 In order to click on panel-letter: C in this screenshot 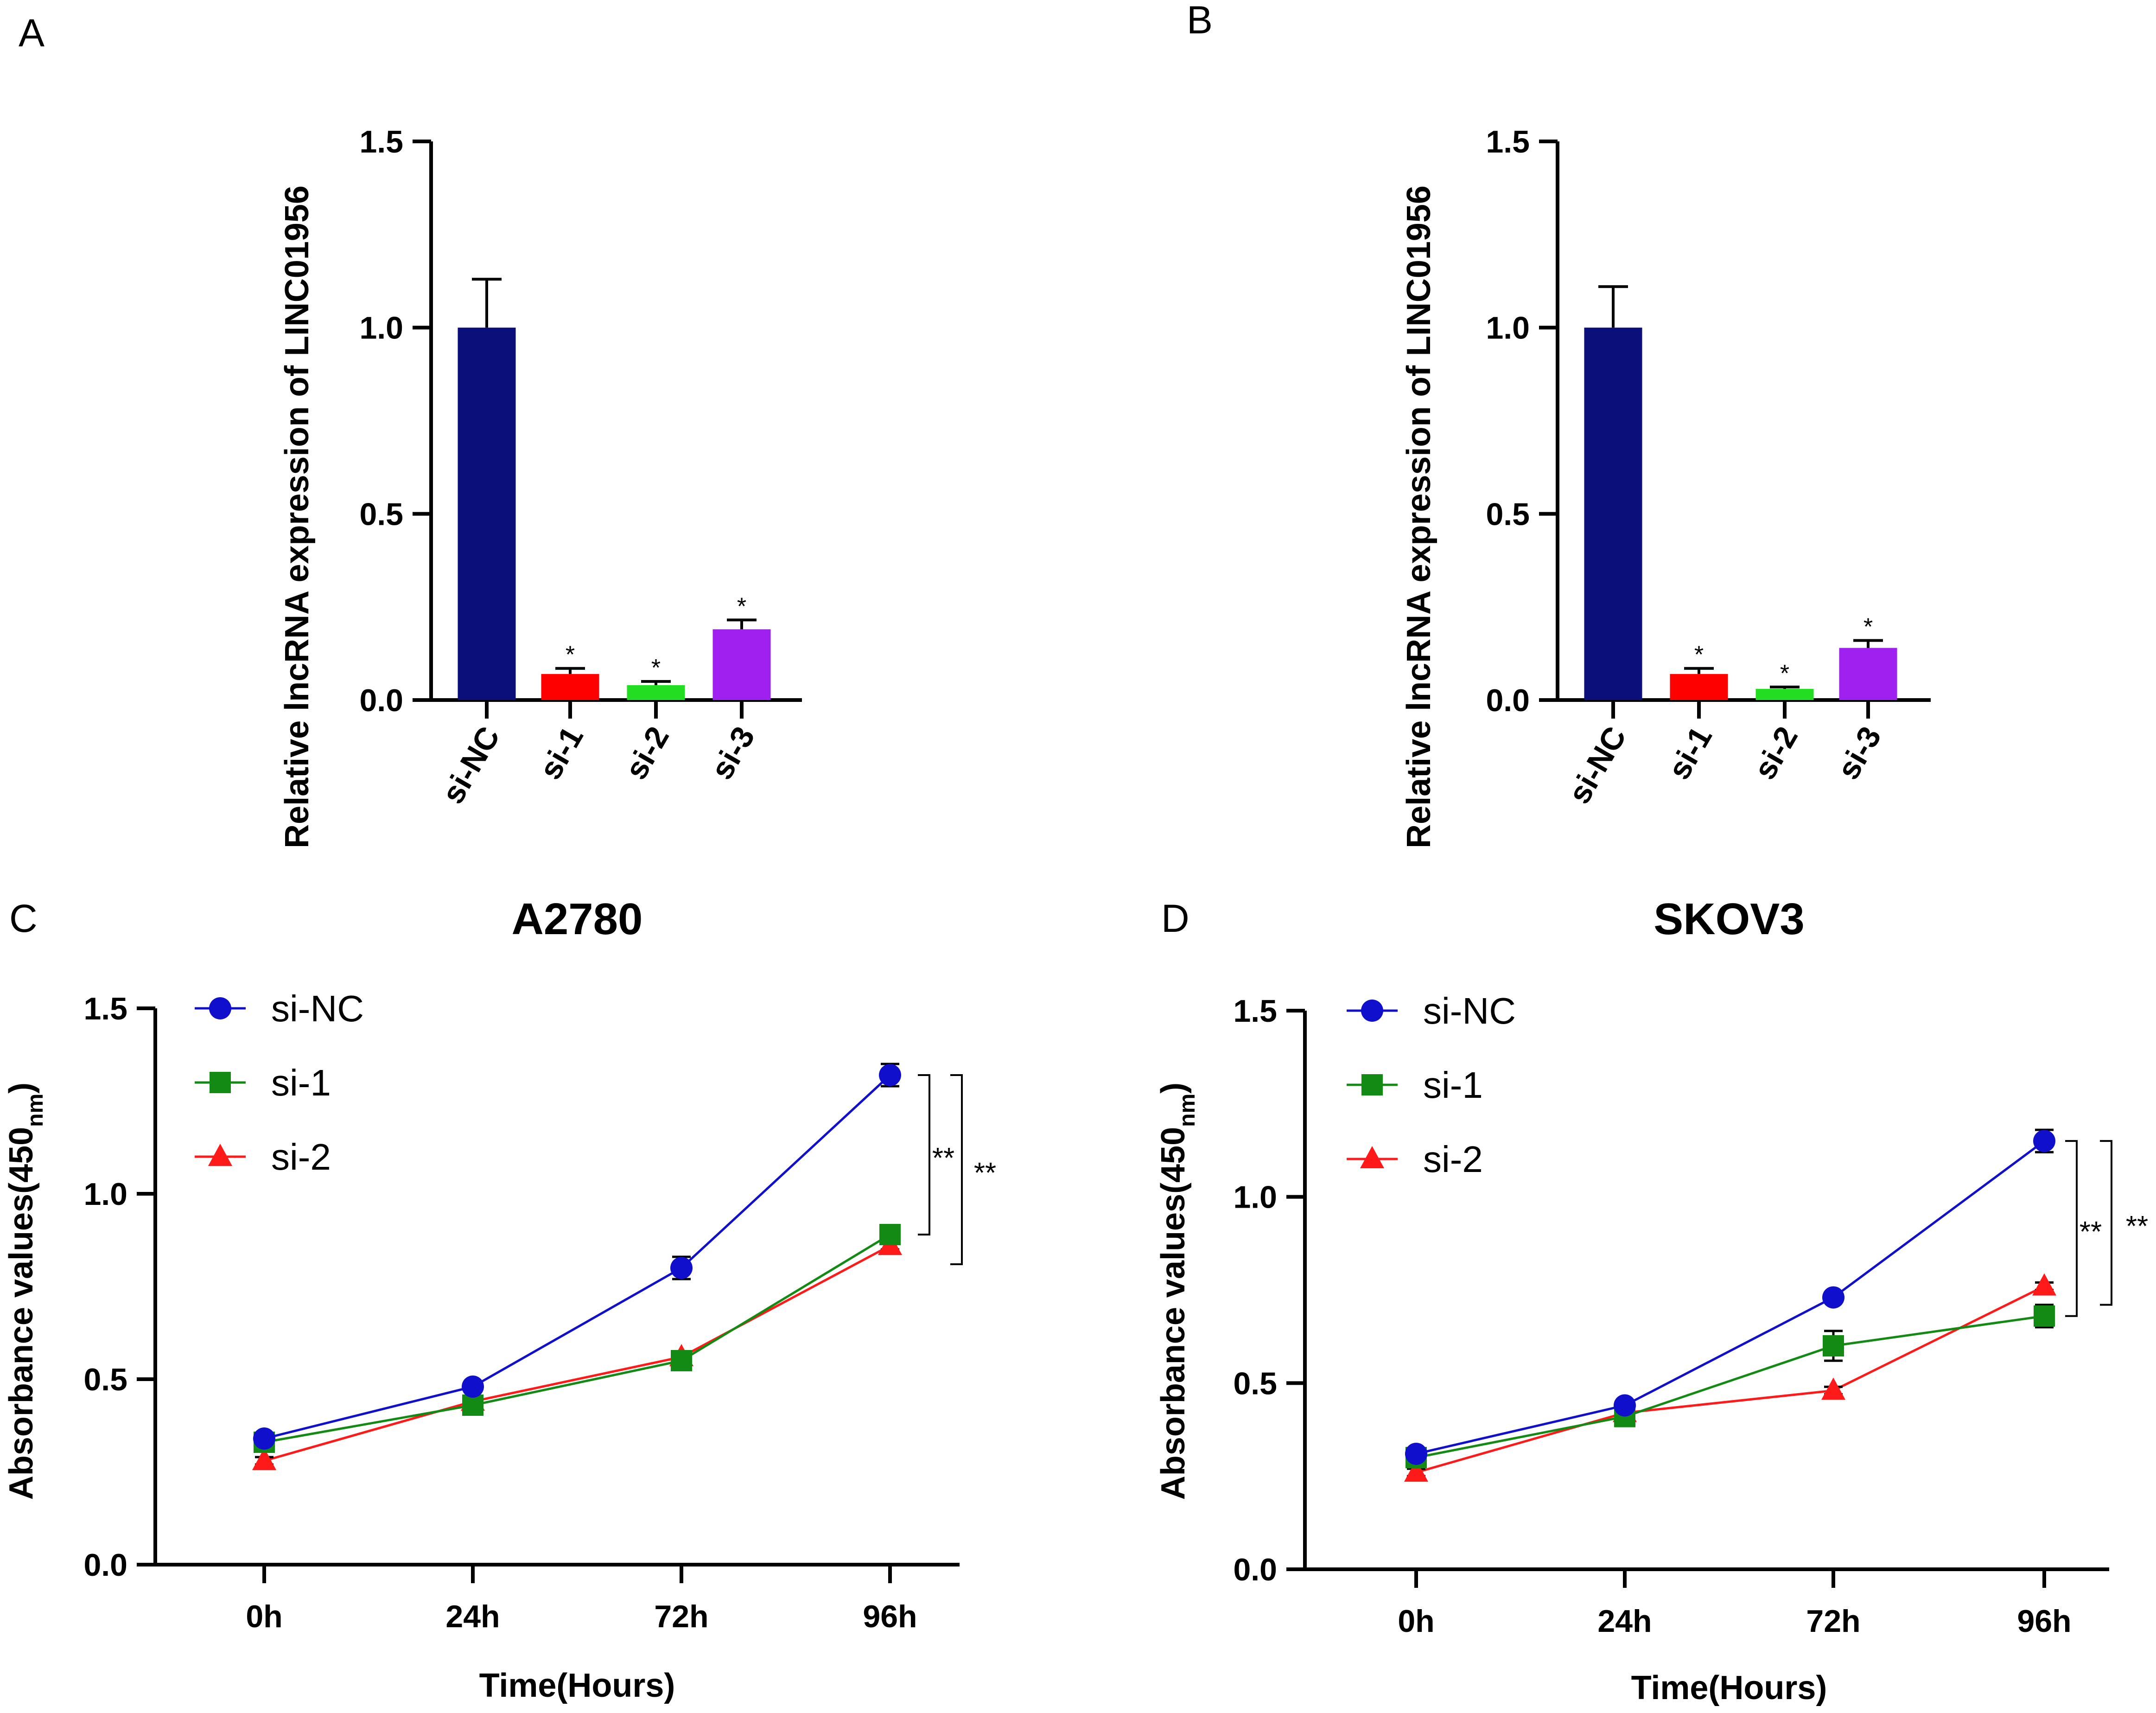, I will do `click(23, 918)`.